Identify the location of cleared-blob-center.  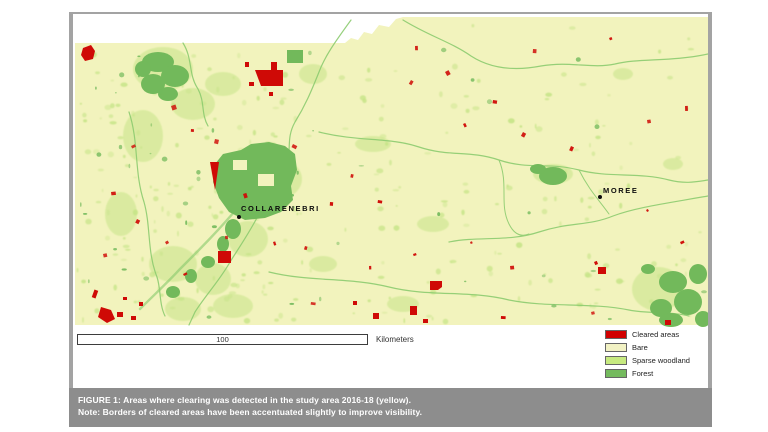
(224, 257).